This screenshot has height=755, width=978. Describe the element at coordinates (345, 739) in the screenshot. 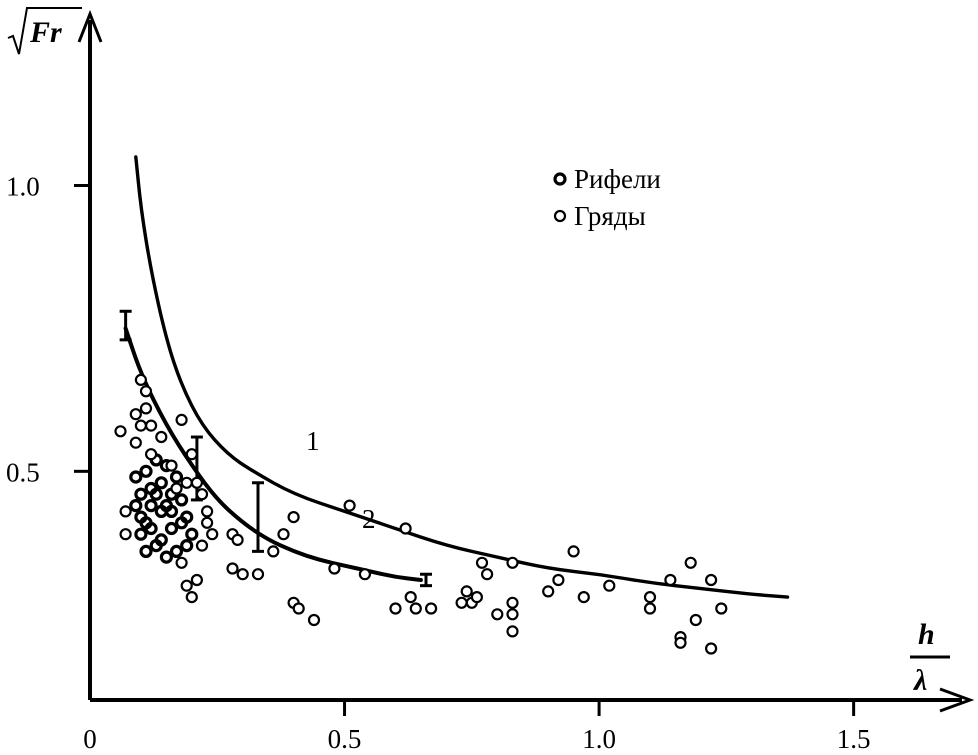

I see `x-tick-label-1: 0.5` at that location.